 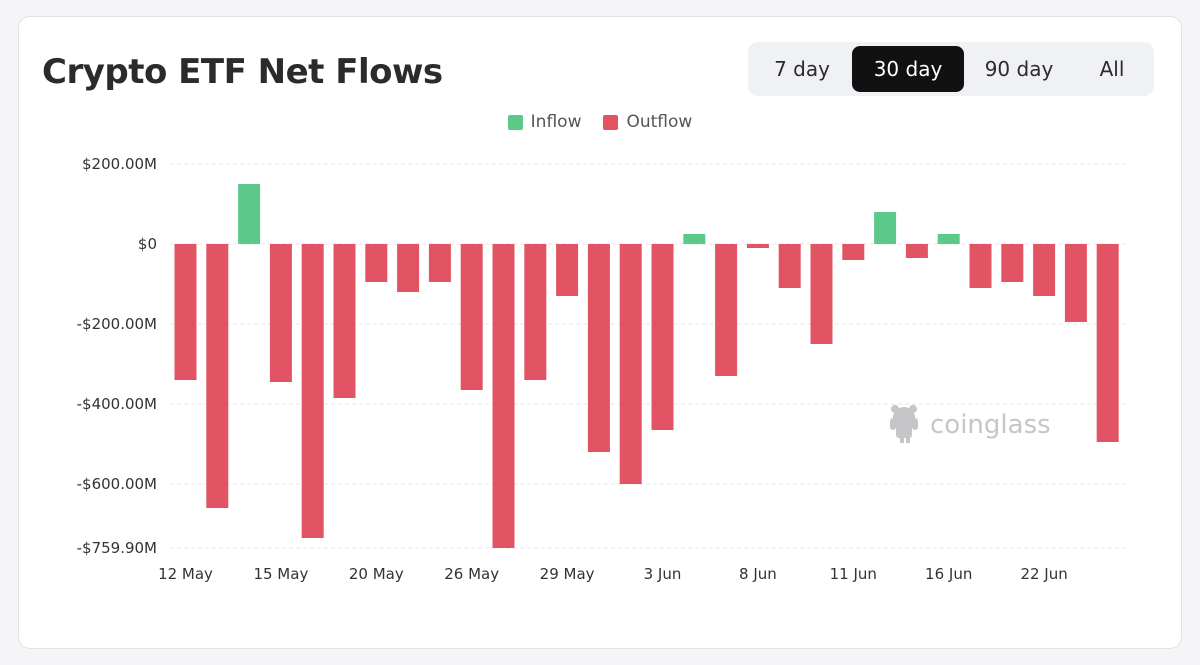 I want to click on tab-all: All, so click(x=1112, y=69).